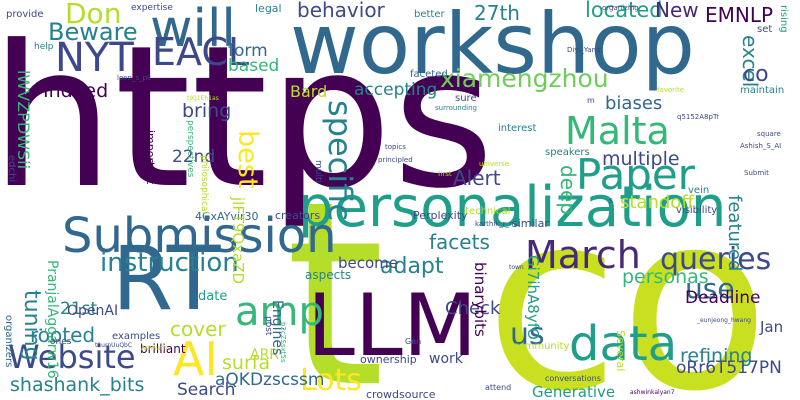  Describe the element at coordinates (516, 267) in the screenshot. I see `cloud-word: town` at that location.